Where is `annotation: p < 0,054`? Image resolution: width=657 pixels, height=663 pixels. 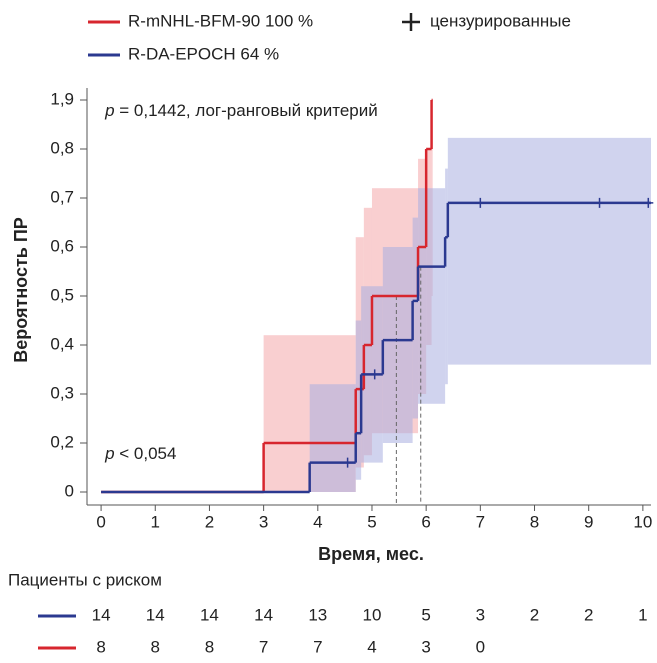 annotation: p < 0,054 is located at coordinates (140, 453).